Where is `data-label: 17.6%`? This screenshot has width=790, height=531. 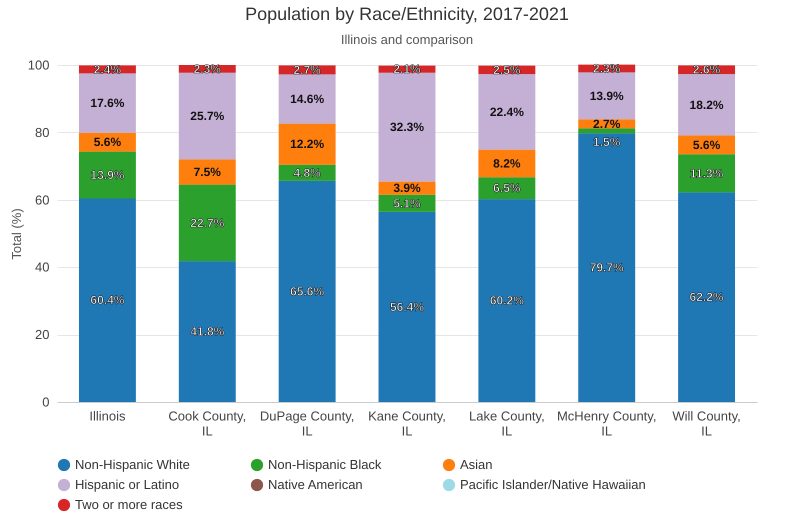 data-label: 17.6% is located at coordinates (107, 103).